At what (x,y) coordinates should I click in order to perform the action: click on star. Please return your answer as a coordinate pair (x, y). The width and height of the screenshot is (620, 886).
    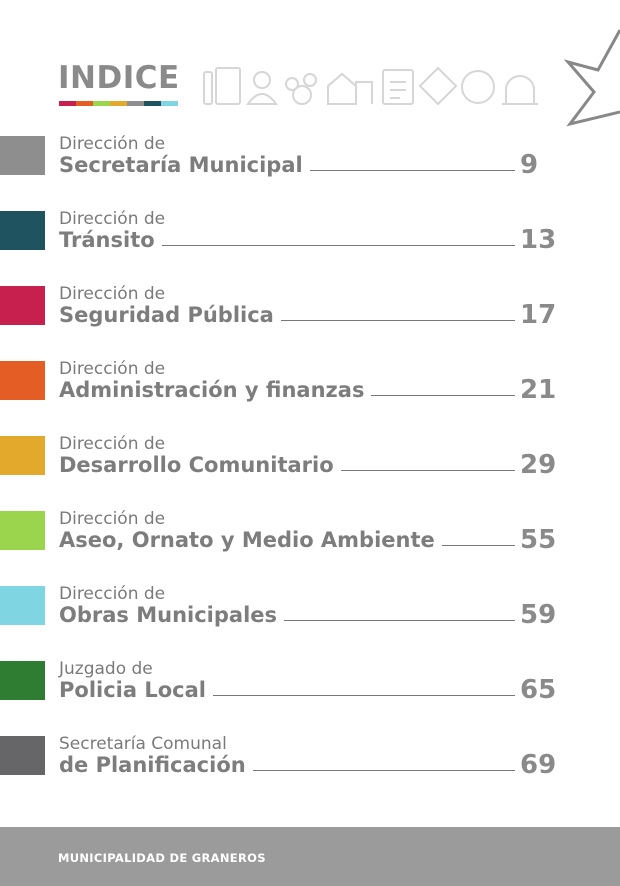
    Looking at the image, I should click on (591, 78).